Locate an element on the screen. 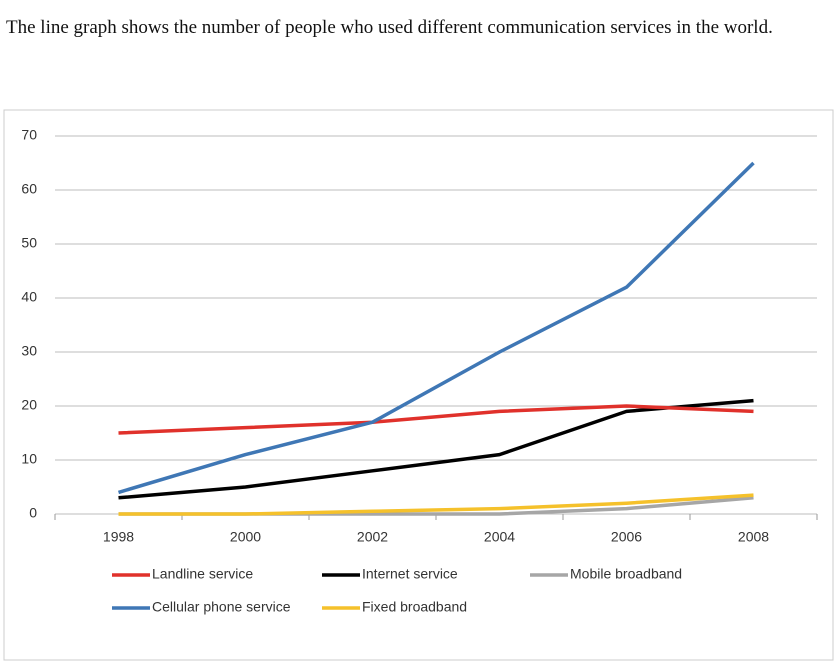 This screenshot has width=838, height=664. y-tick-label: 70 is located at coordinates (29, 135).